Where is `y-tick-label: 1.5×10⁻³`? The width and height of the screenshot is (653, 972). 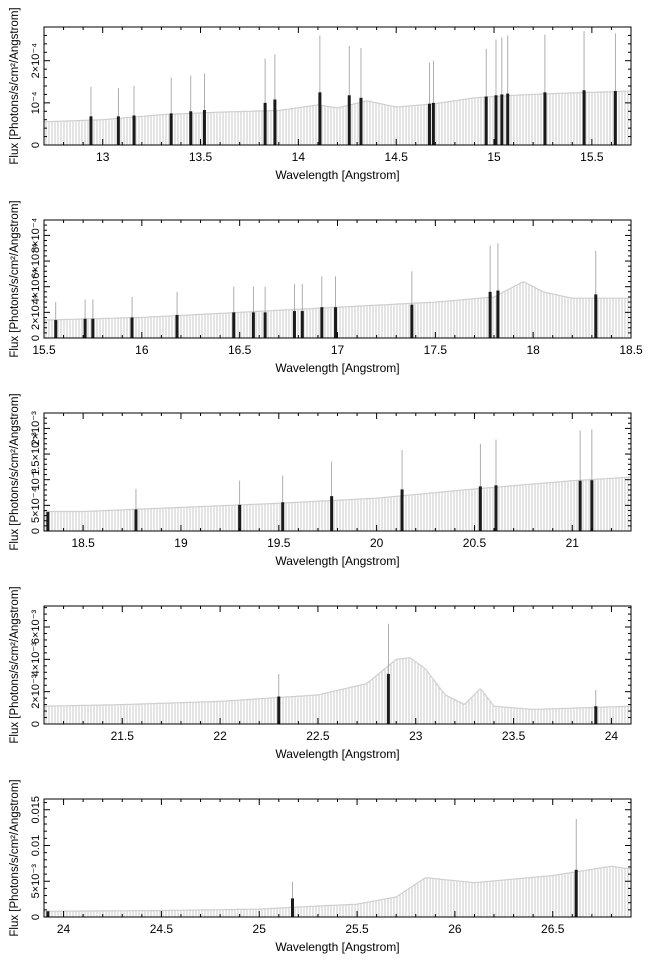
y-tick-label: 1.5×10⁻³ is located at coordinates (36, 454).